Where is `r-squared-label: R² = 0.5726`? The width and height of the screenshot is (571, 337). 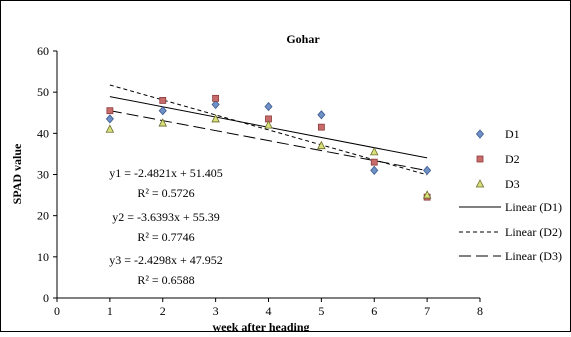 r-squared-label: R² = 0.5726 is located at coordinates (165, 193).